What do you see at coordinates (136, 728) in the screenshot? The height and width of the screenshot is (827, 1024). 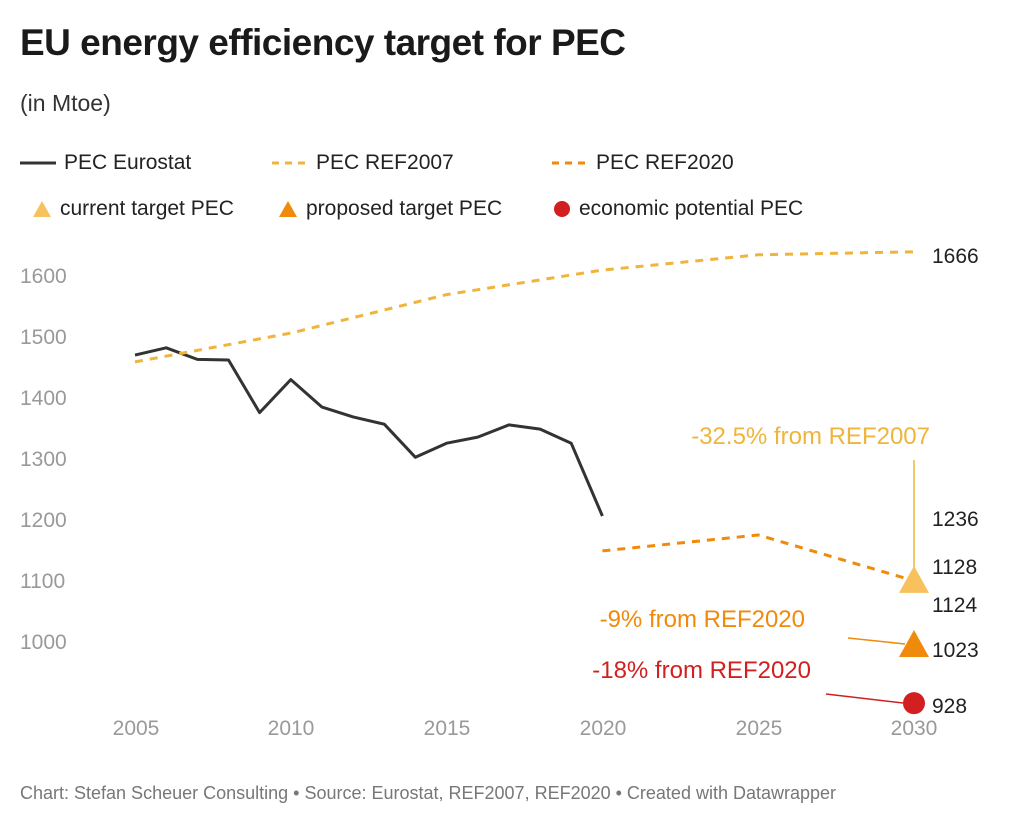 I see `x-tick-label: 2005` at bounding box center [136, 728].